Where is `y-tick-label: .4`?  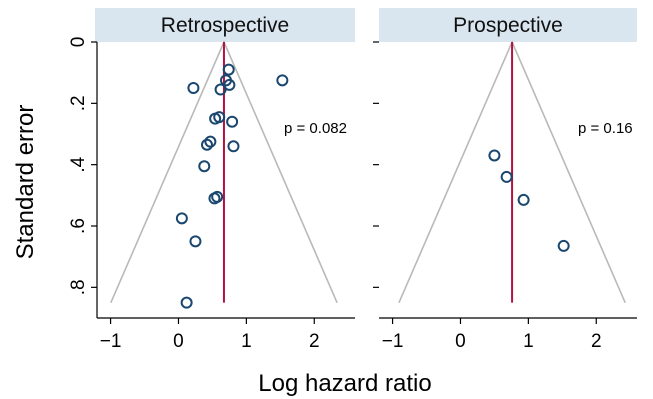
y-tick-label: .4 is located at coordinates (78, 164).